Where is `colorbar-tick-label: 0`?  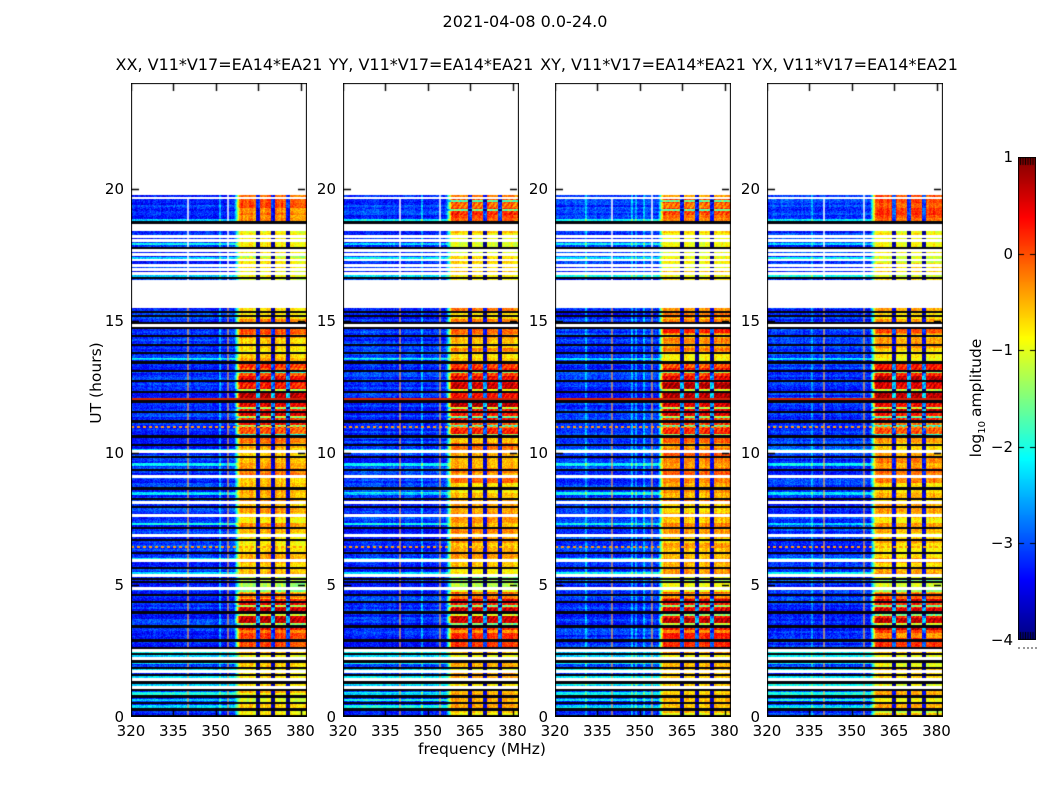
colorbar-tick-label: 0 is located at coordinates (1008, 253).